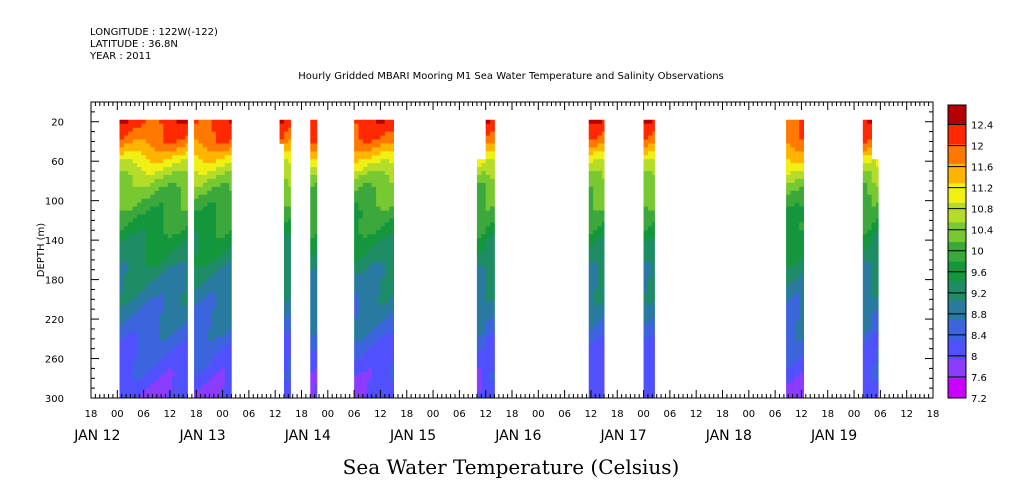 The width and height of the screenshot is (1009, 504). Describe the element at coordinates (670, 414) in the screenshot. I see `x-tick-label: 06` at that location.